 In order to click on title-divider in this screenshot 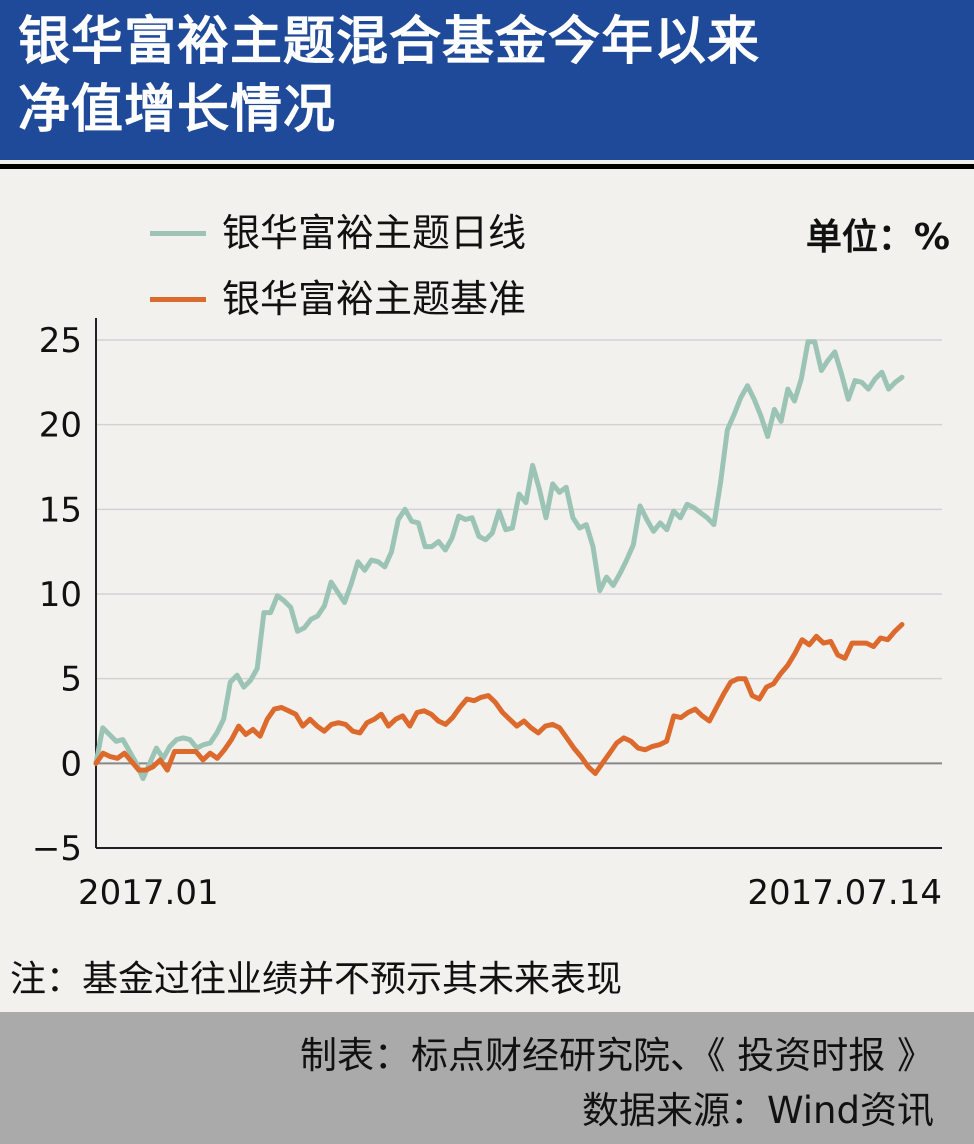, I will do `click(487, 166)`.